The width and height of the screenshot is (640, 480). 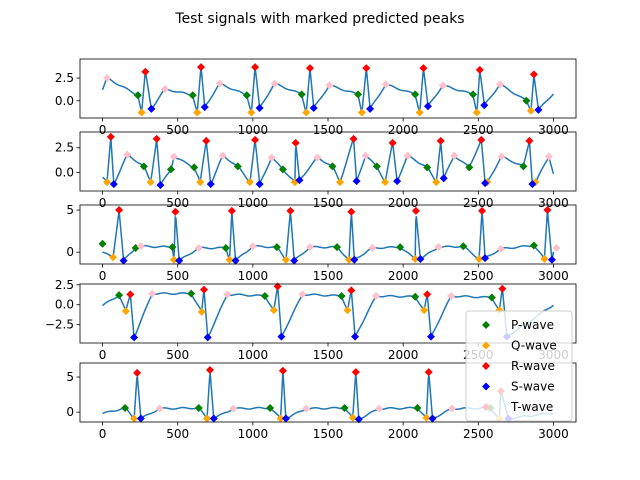 I want to click on r-wave-legend-marker, so click(x=486, y=366).